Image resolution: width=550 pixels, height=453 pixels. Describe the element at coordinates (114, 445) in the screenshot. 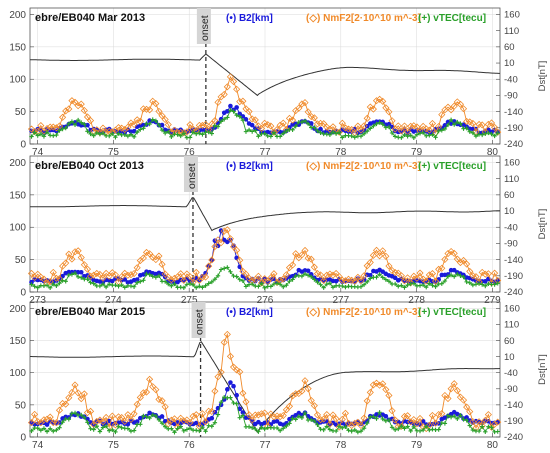

I see `x-tick-label: 75` at that location.